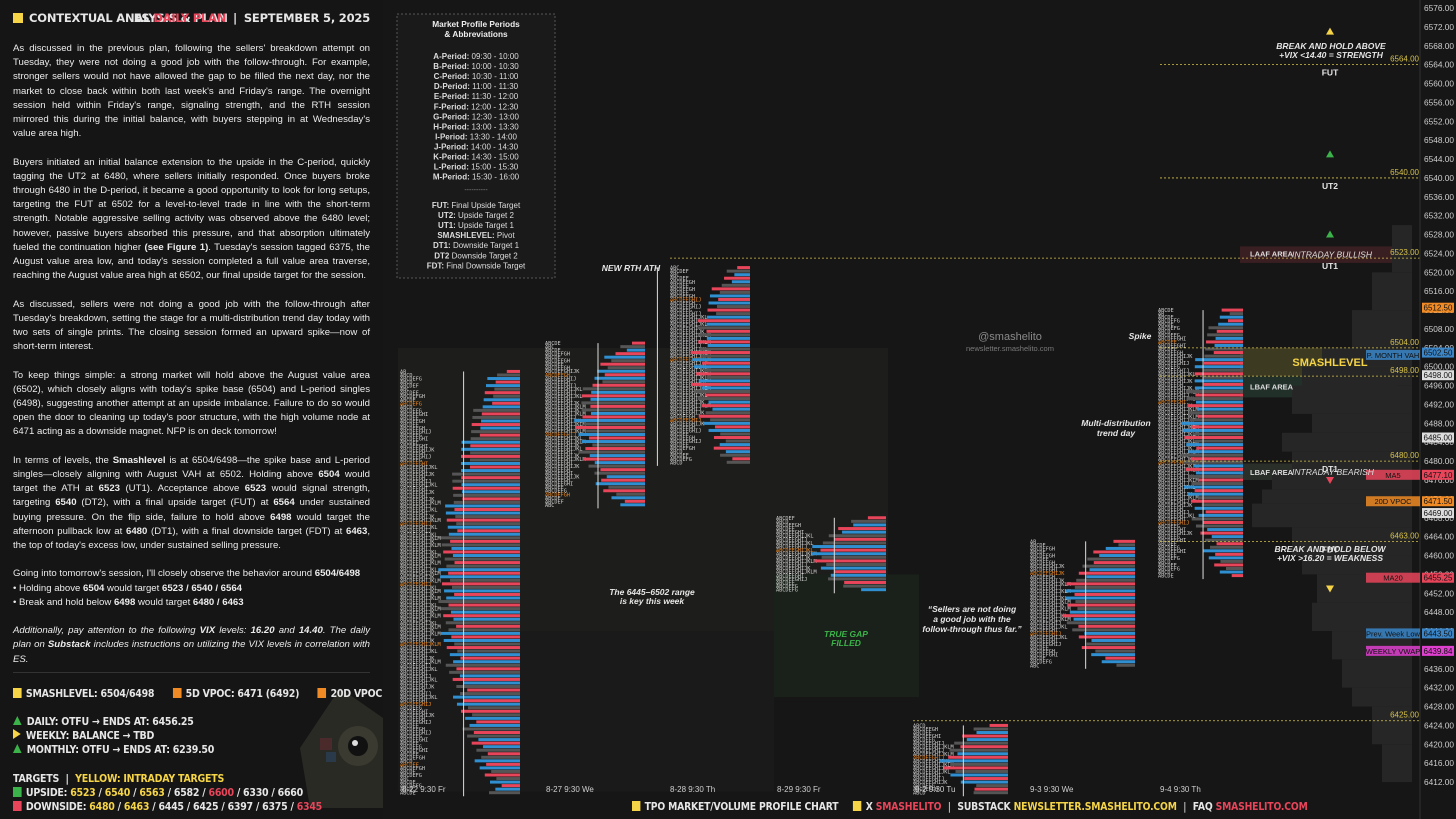 This screenshot has width=1456, height=819. What do you see at coordinates (286, 631) in the screenshot?
I see `p7-e: and` at bounding box center [286, 631].